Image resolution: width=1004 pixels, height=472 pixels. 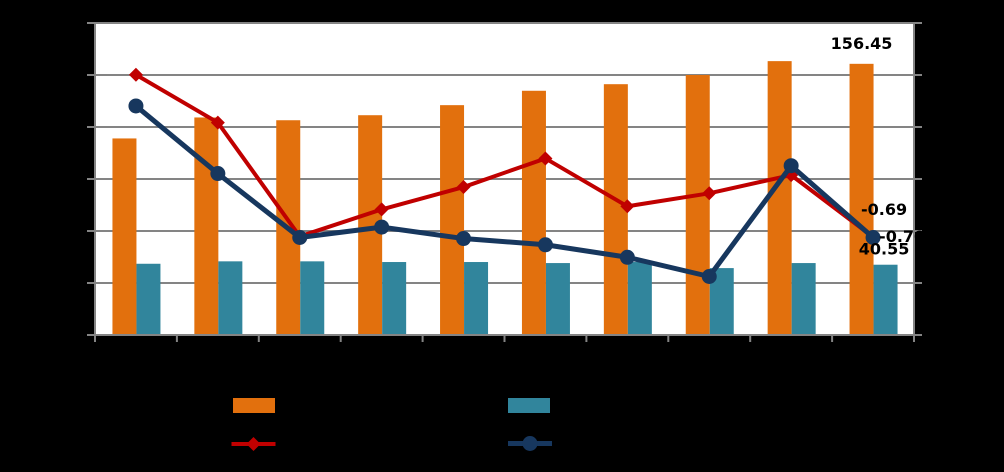 I want to click on data-label: 156.45, so click(x=862, y=43).